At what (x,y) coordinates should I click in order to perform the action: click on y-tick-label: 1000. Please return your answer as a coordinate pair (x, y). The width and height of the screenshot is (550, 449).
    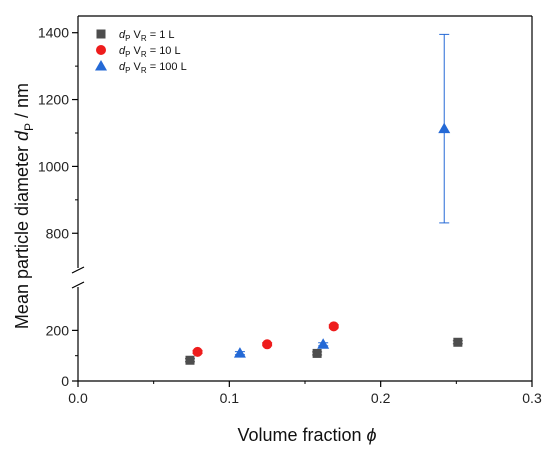
    Looking at the image, I should click on (53, 166).